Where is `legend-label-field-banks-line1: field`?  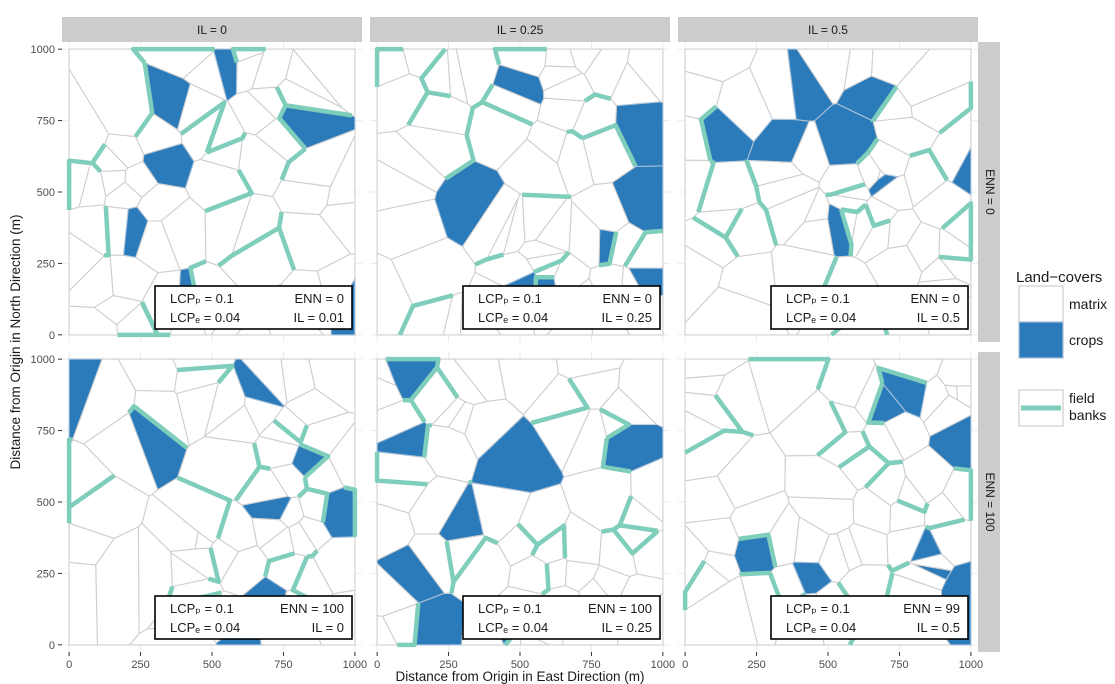
legend-label-field-banks-line1: field is located at coordinates (1082, 398).